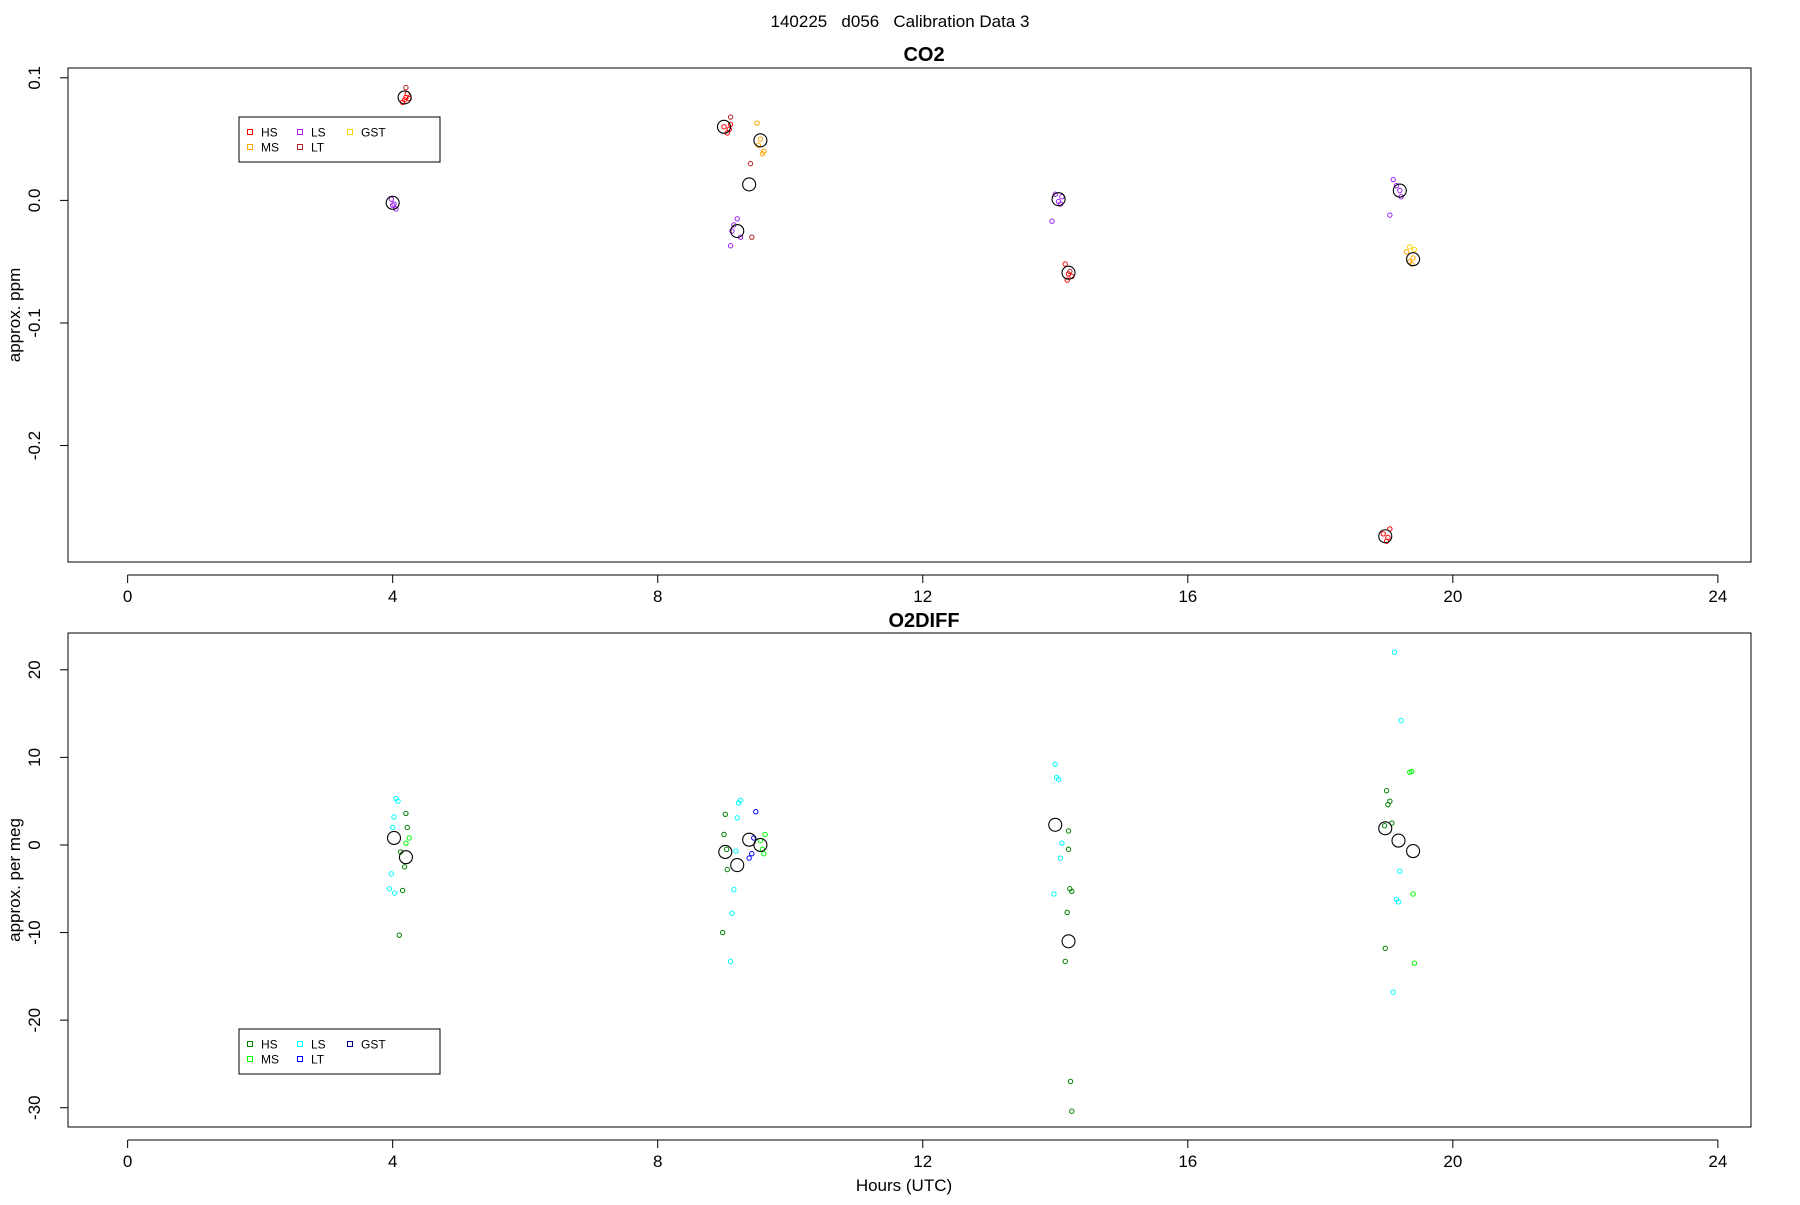 Image resolution: width=1800 pixels, height=1205 pixels. What do you see at coordinates (34, 322) in the screenshot?
I see `co2-ytick-label: -0.1` at bounding box center [34, 322].